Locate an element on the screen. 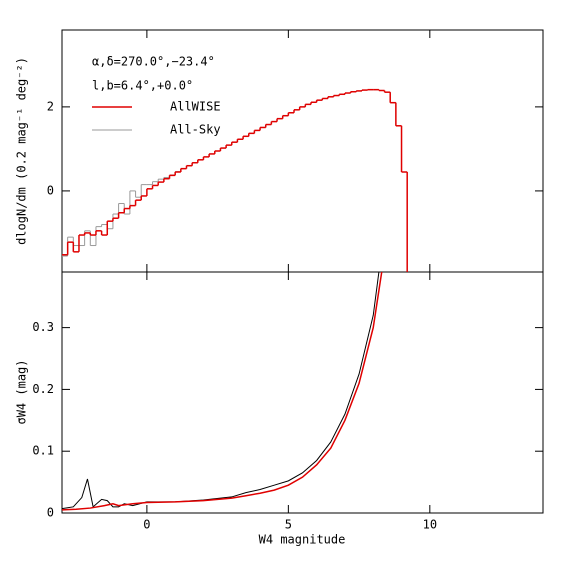  legend-label: AllWISE is located at coordinates (195, 107).